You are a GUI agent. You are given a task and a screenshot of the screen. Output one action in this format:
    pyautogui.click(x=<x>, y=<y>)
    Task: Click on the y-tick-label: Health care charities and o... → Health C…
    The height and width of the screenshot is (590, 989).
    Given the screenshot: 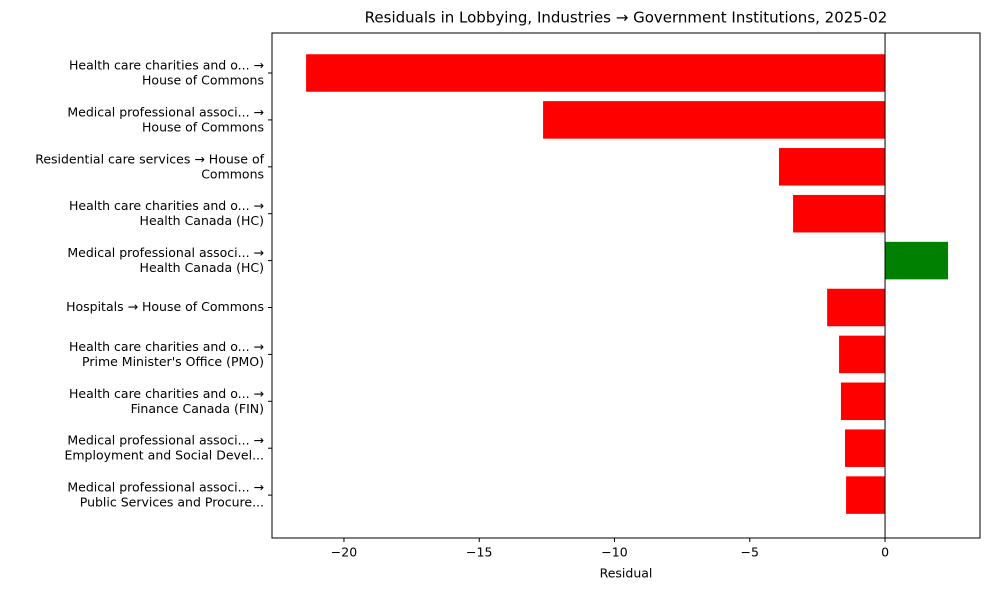 What is the action you would take?
    pyautogui.click(x=166, y=213)
    